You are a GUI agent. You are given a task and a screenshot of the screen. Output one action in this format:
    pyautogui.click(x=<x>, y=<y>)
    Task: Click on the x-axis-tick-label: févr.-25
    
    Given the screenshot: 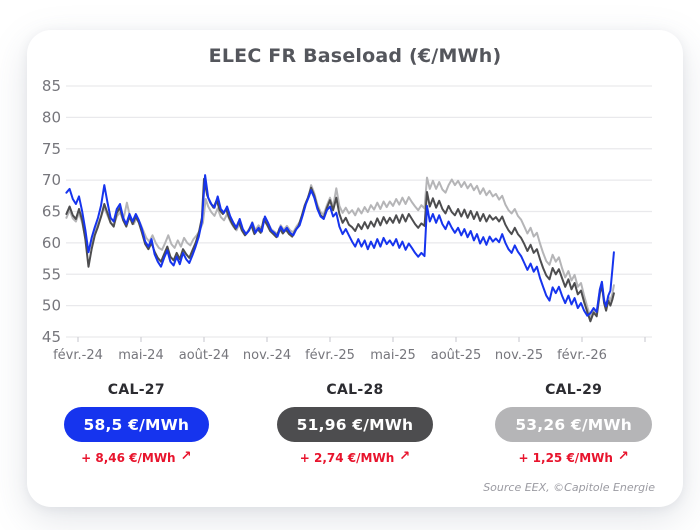 What is the action you would take?
    pyautogui.click(x=330, y=355)
    